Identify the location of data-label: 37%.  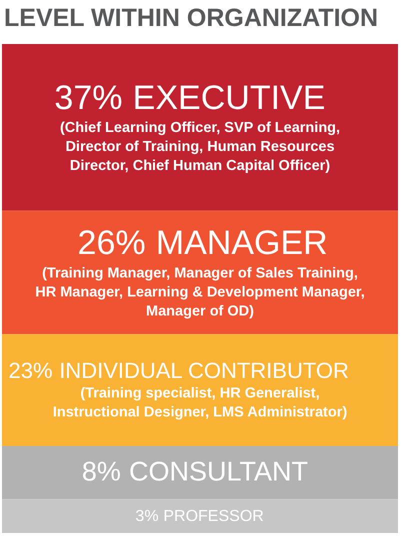
(88, 97).